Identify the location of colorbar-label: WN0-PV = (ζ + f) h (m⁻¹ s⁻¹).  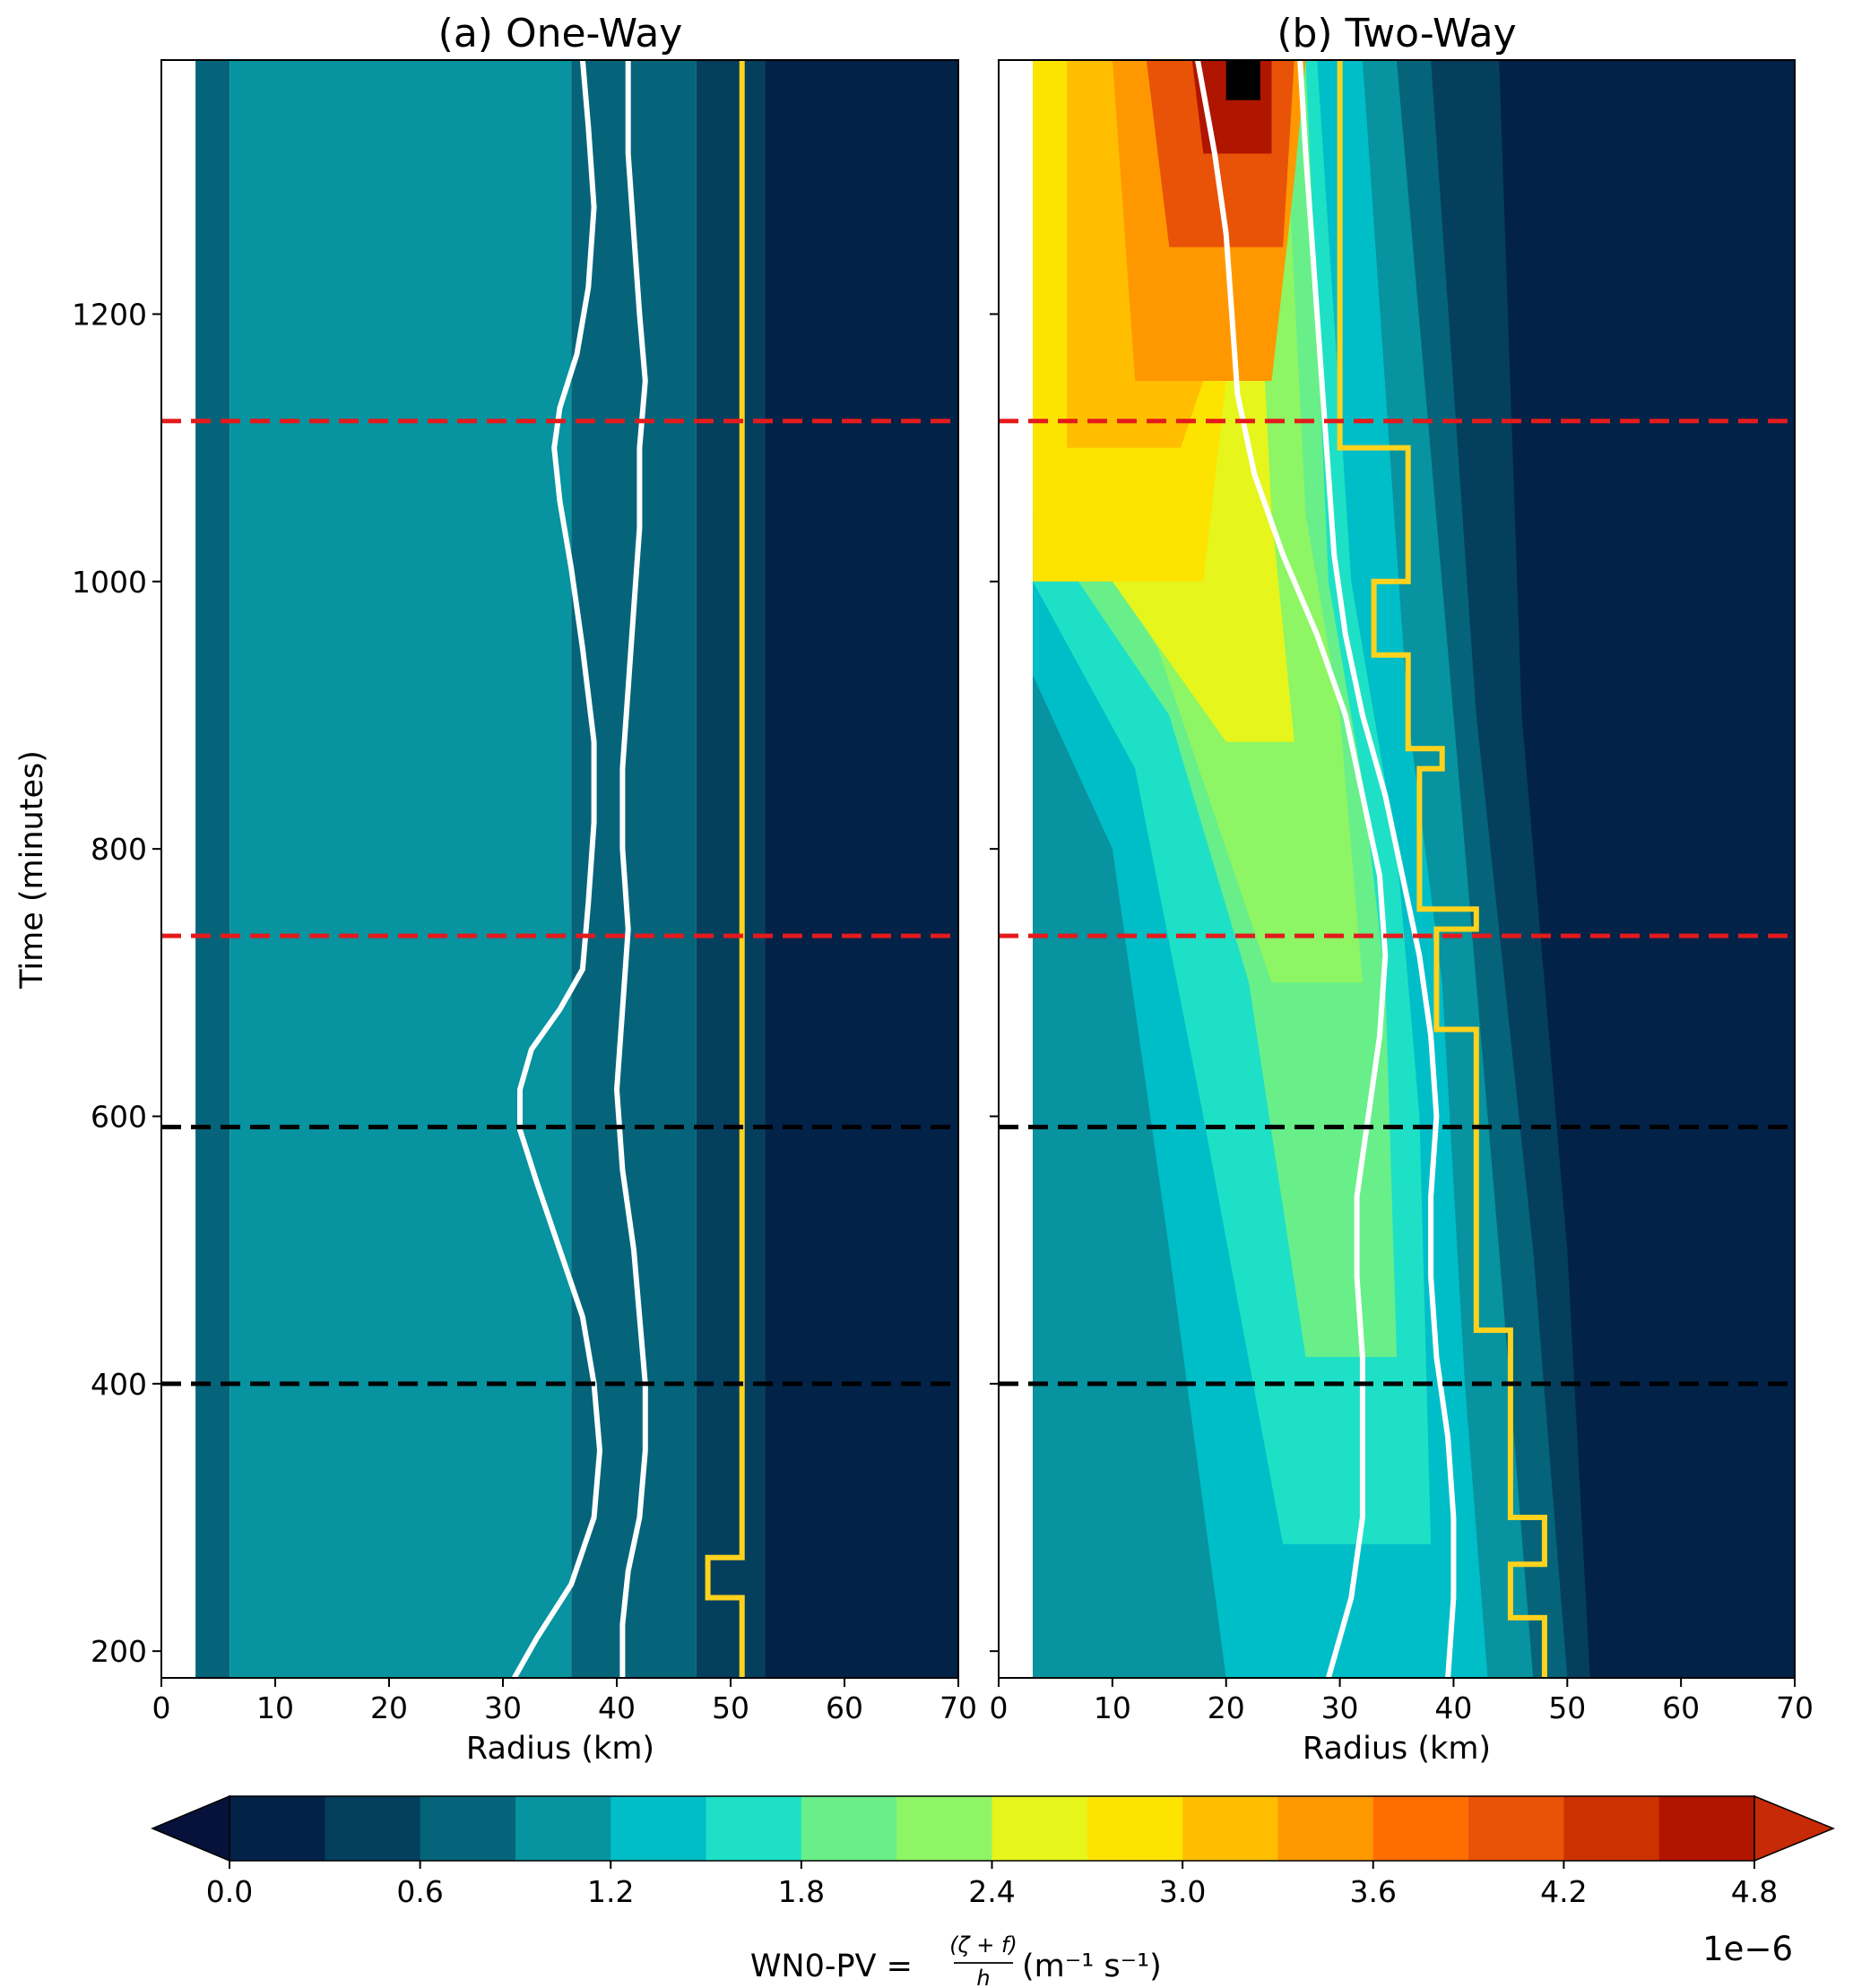
(956, 1960).